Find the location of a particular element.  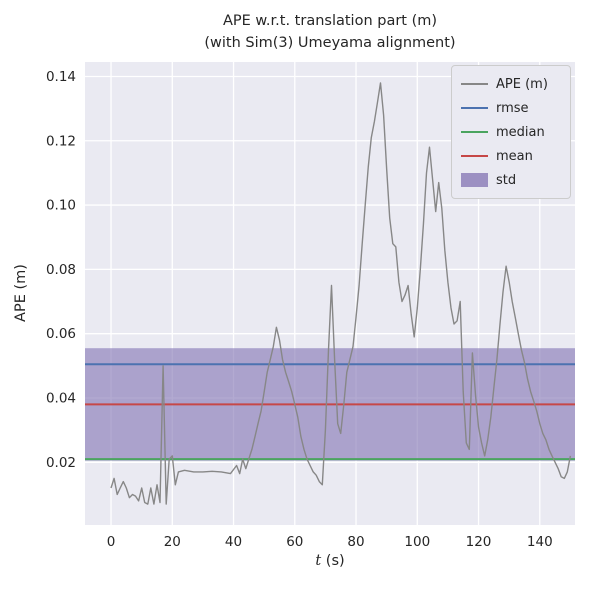

median-line-swatch is located at coordinates (474, 132).